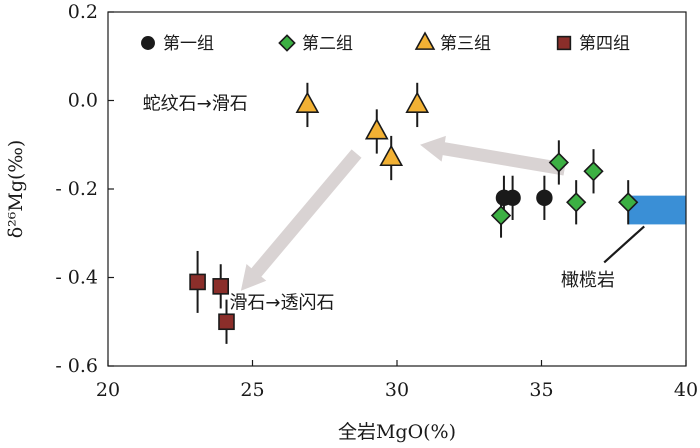 Image resolution: width=700 pixels, height=448 pixels. Describe the element at coordinates (287, 43) in the screenshot. I see `legend-marker-diamond` at that location.